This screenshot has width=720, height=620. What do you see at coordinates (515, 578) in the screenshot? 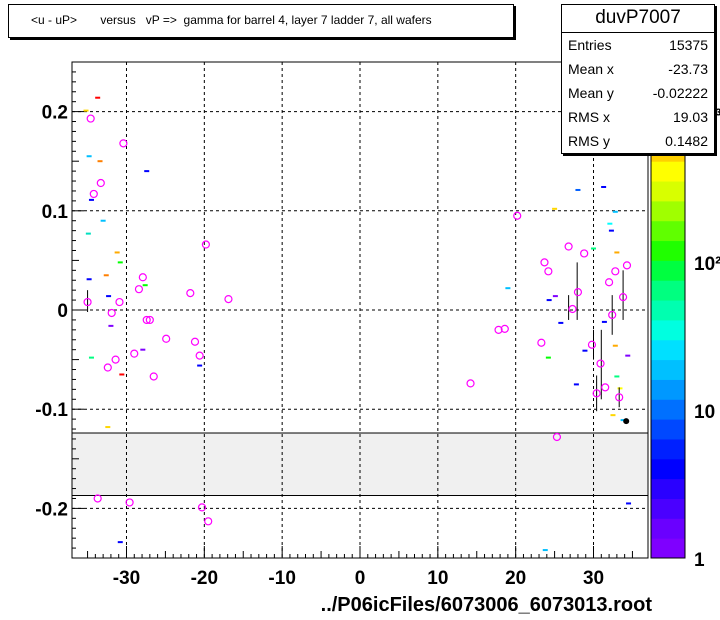
I see `x-tick-label: 20` at bounding box center [515, 578].